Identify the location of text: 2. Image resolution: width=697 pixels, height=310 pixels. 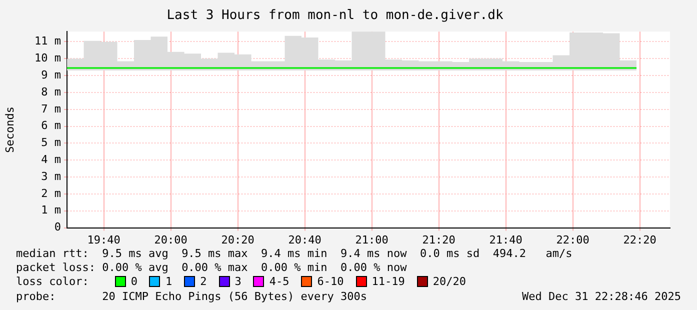
(203, 281).